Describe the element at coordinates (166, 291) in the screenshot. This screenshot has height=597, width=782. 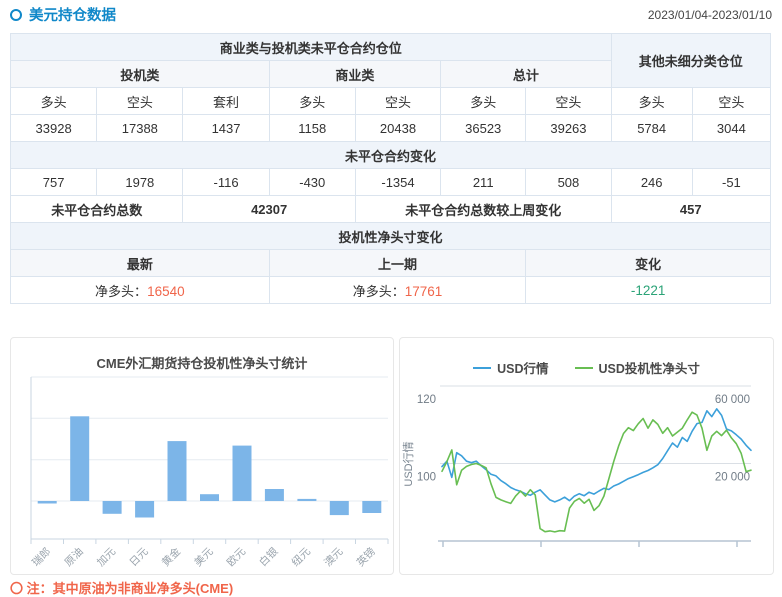
I see `net-latest-value: 16540` at that location.